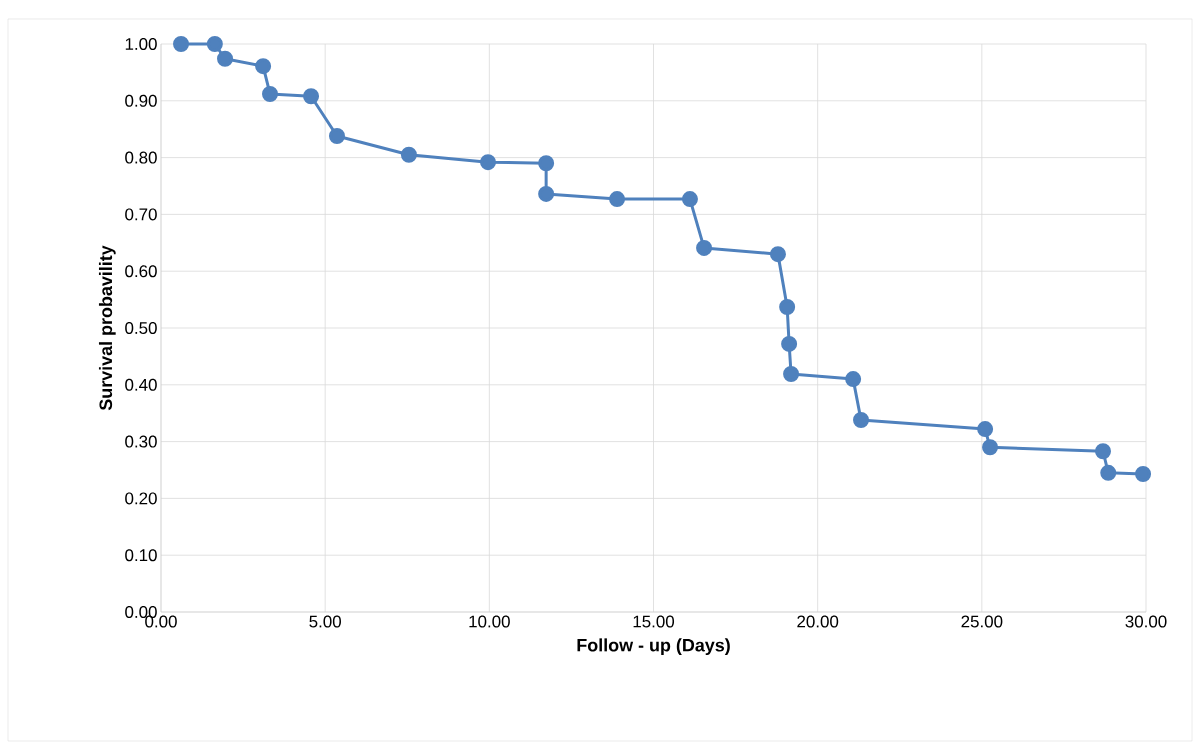 This screenshot has width=1200, height=749. Describe the element at coordinates (653, 647) in the screenshot. I see `x-axis-title: Follow - up (Days)` at that location.